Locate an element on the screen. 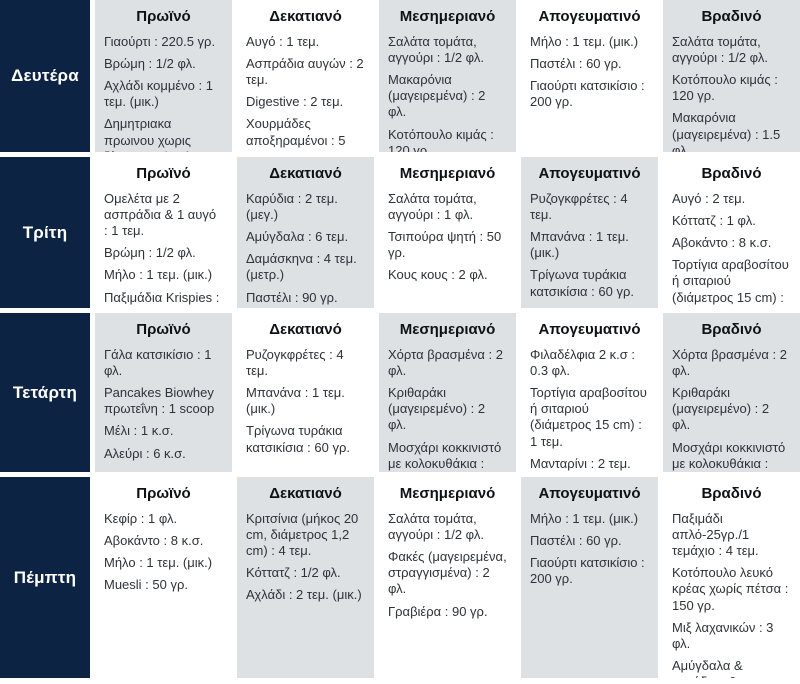  meal-item: Χόρτα βρασμένα : 2 φλ. is located at coordinates (729, 363).